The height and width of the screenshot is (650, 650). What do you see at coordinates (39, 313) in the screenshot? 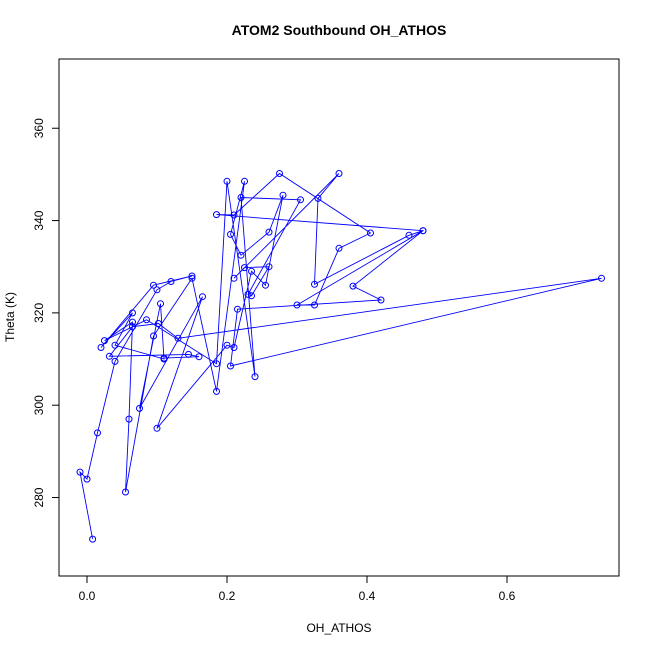
I see `y-tick-label: 320` at bounding box center [39, 313].